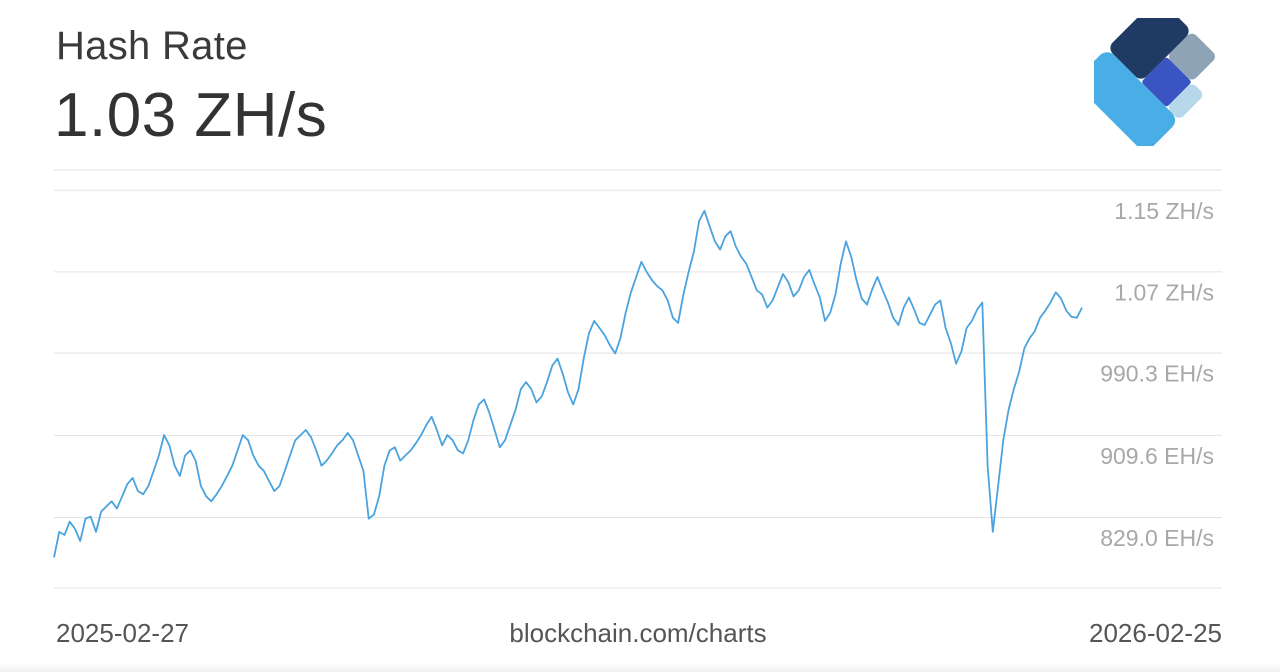 The image size is (1280, 672). I want to click on x-axis-start-date: 2025-02-27, so click(122, 633).